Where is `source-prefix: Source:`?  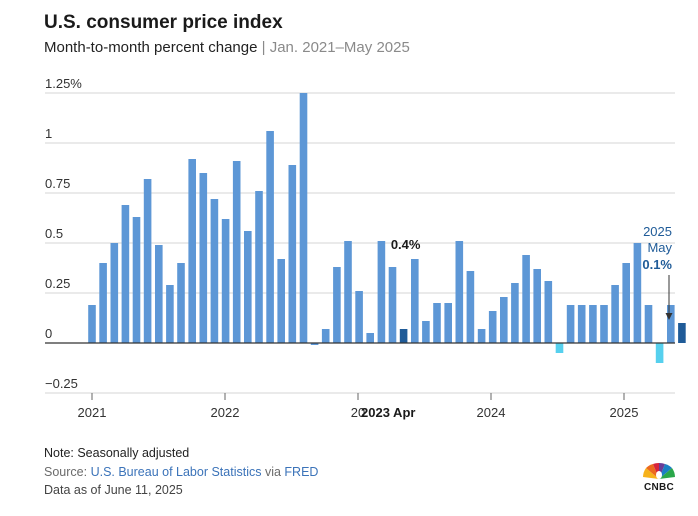 source-prefix: Source: is located at coordinates (67, 472).